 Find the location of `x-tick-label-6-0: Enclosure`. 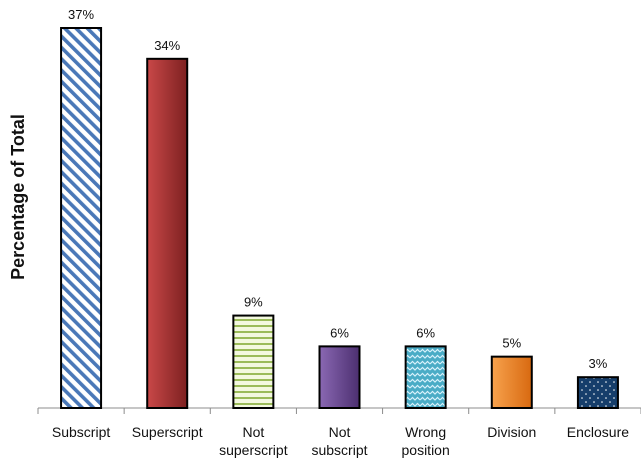

x-tick-label-6-0: Enclosure is located at coordinates (598, 432).